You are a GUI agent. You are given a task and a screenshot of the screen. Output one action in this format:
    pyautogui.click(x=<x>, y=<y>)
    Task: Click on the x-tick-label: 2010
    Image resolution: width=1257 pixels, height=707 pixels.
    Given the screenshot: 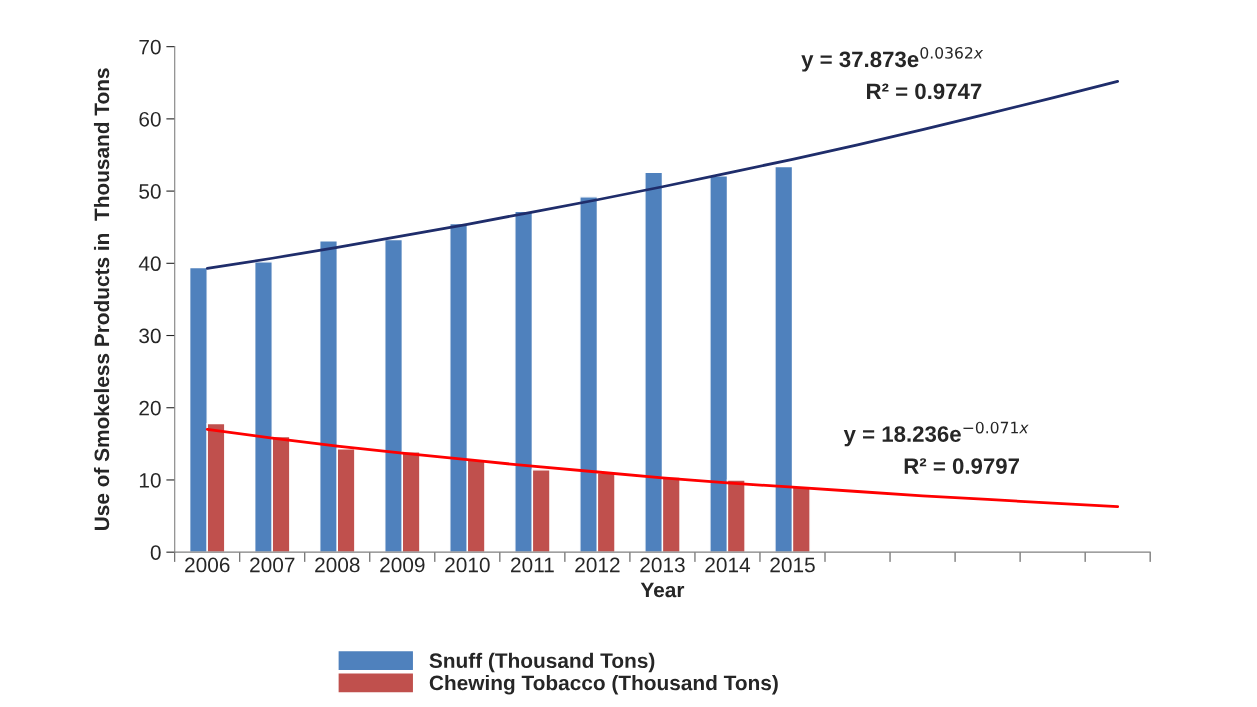 What is the action you would take?
    pyautogui.click(x=467, y=565)
    